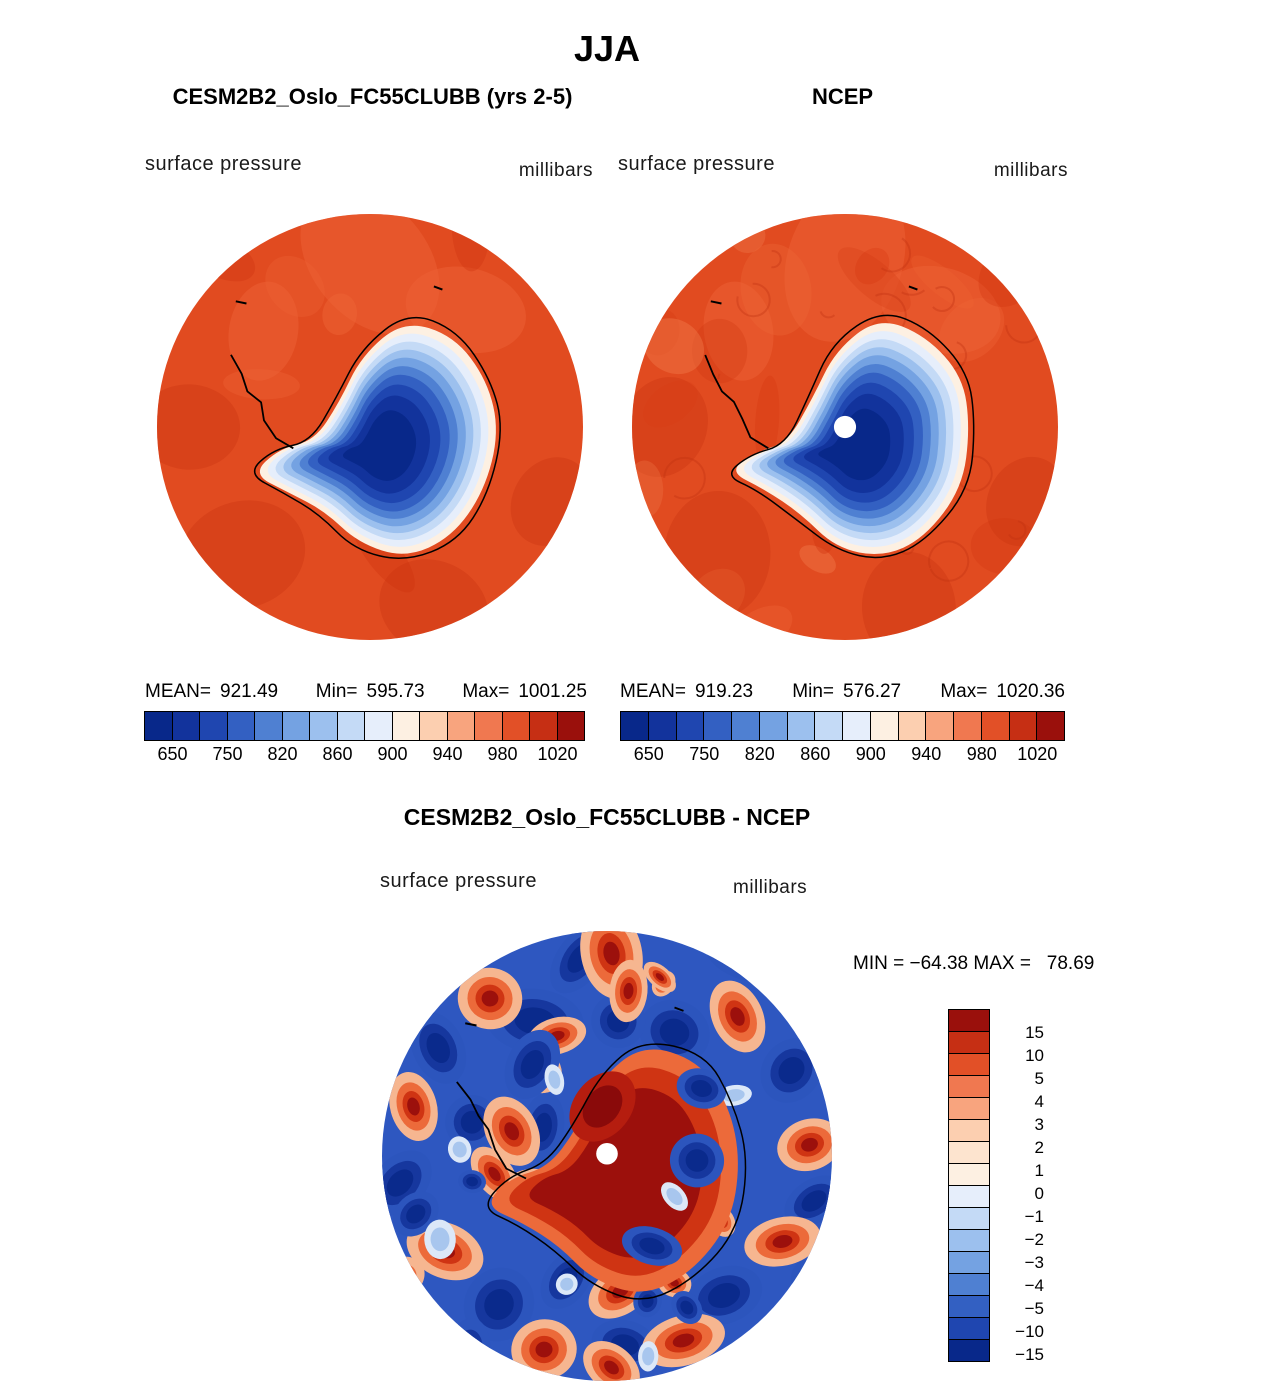  What do you see at coordinates (1034, 1216) in the screenshot?
I see `diff-colorbar-label: −1` at bounding box center [1034, 1216].